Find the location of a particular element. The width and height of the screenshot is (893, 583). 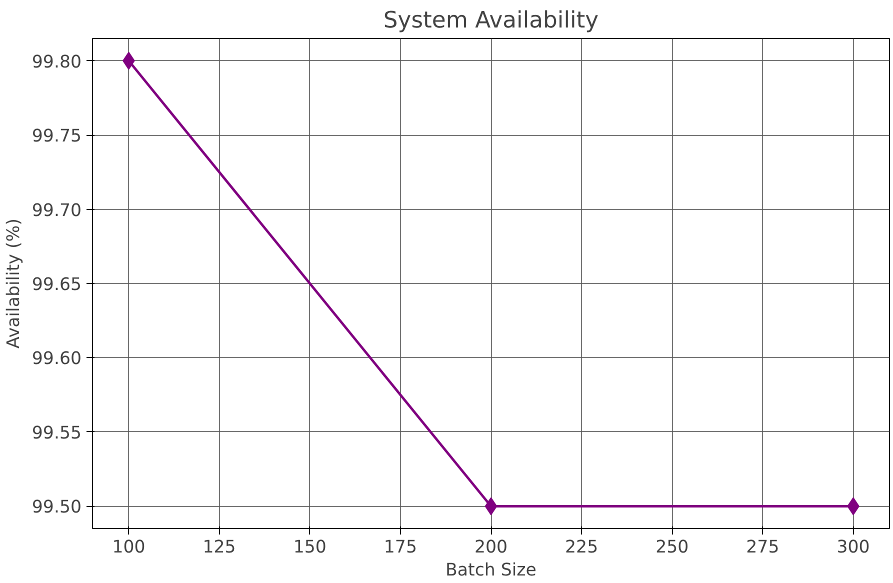

x-axis-title: Batch Size is located at coordinates (491, 570).